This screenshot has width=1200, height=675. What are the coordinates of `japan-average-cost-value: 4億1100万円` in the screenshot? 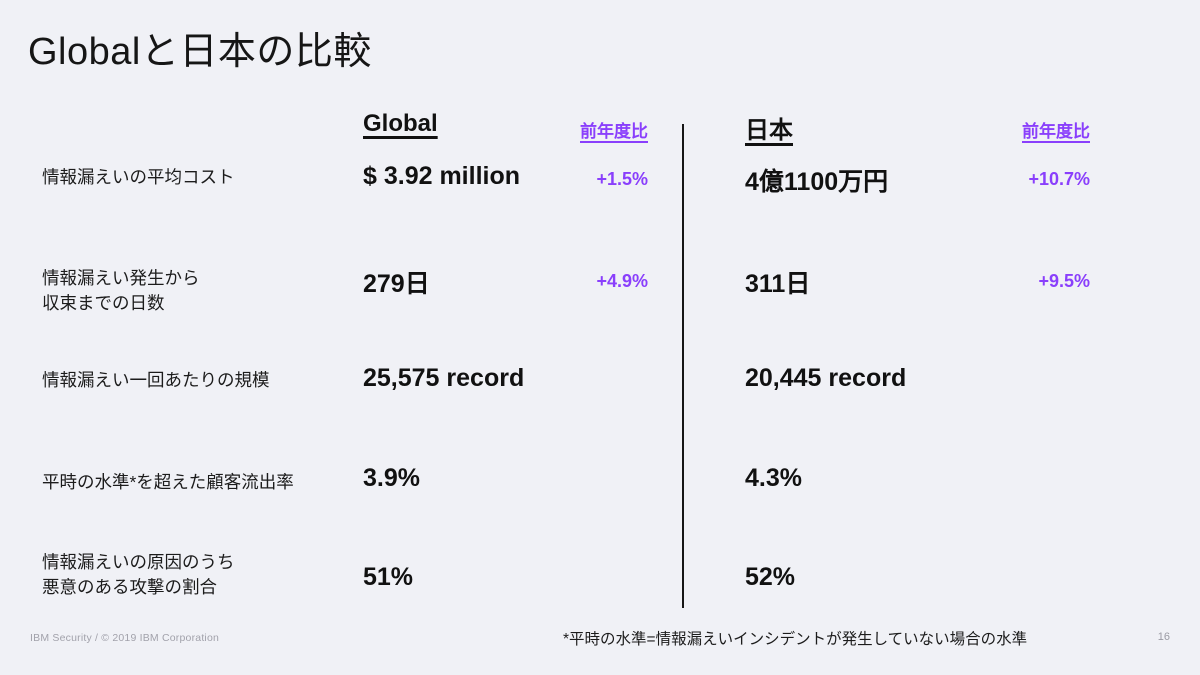 It's located at (817, 182).